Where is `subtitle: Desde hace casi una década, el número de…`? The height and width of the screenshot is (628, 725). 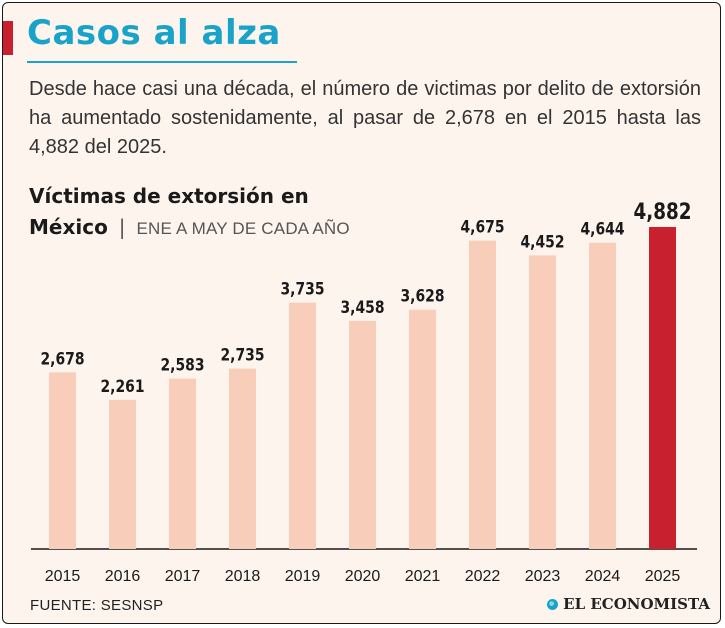
subtitle: Desde hace casi una década, el número de… is located at coordinates (365, 118).